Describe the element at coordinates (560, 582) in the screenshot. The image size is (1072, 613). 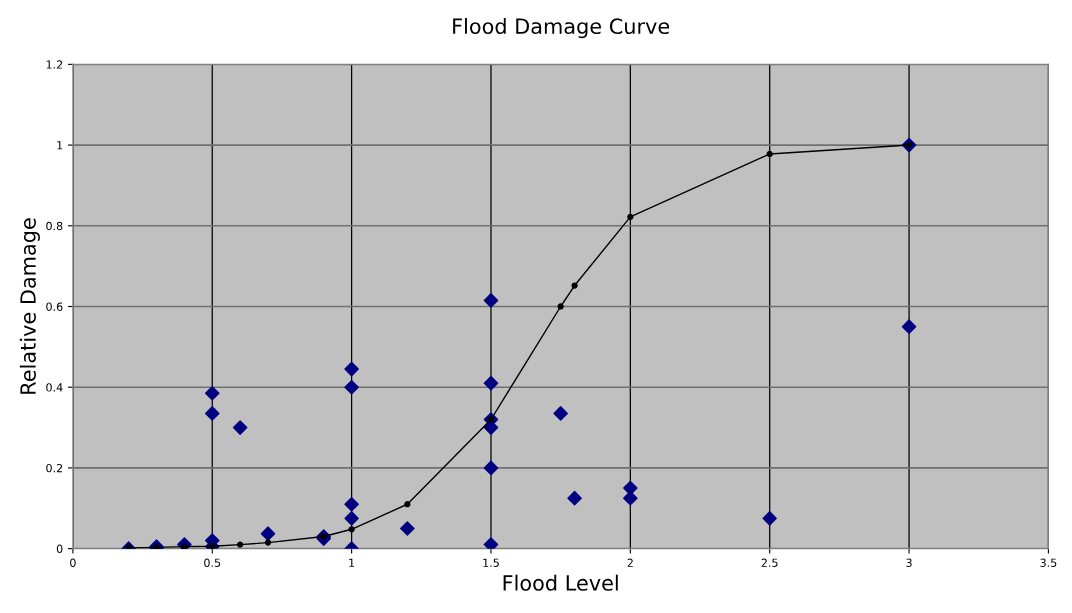
I see `x-axis-title: Flood Level` at that location.